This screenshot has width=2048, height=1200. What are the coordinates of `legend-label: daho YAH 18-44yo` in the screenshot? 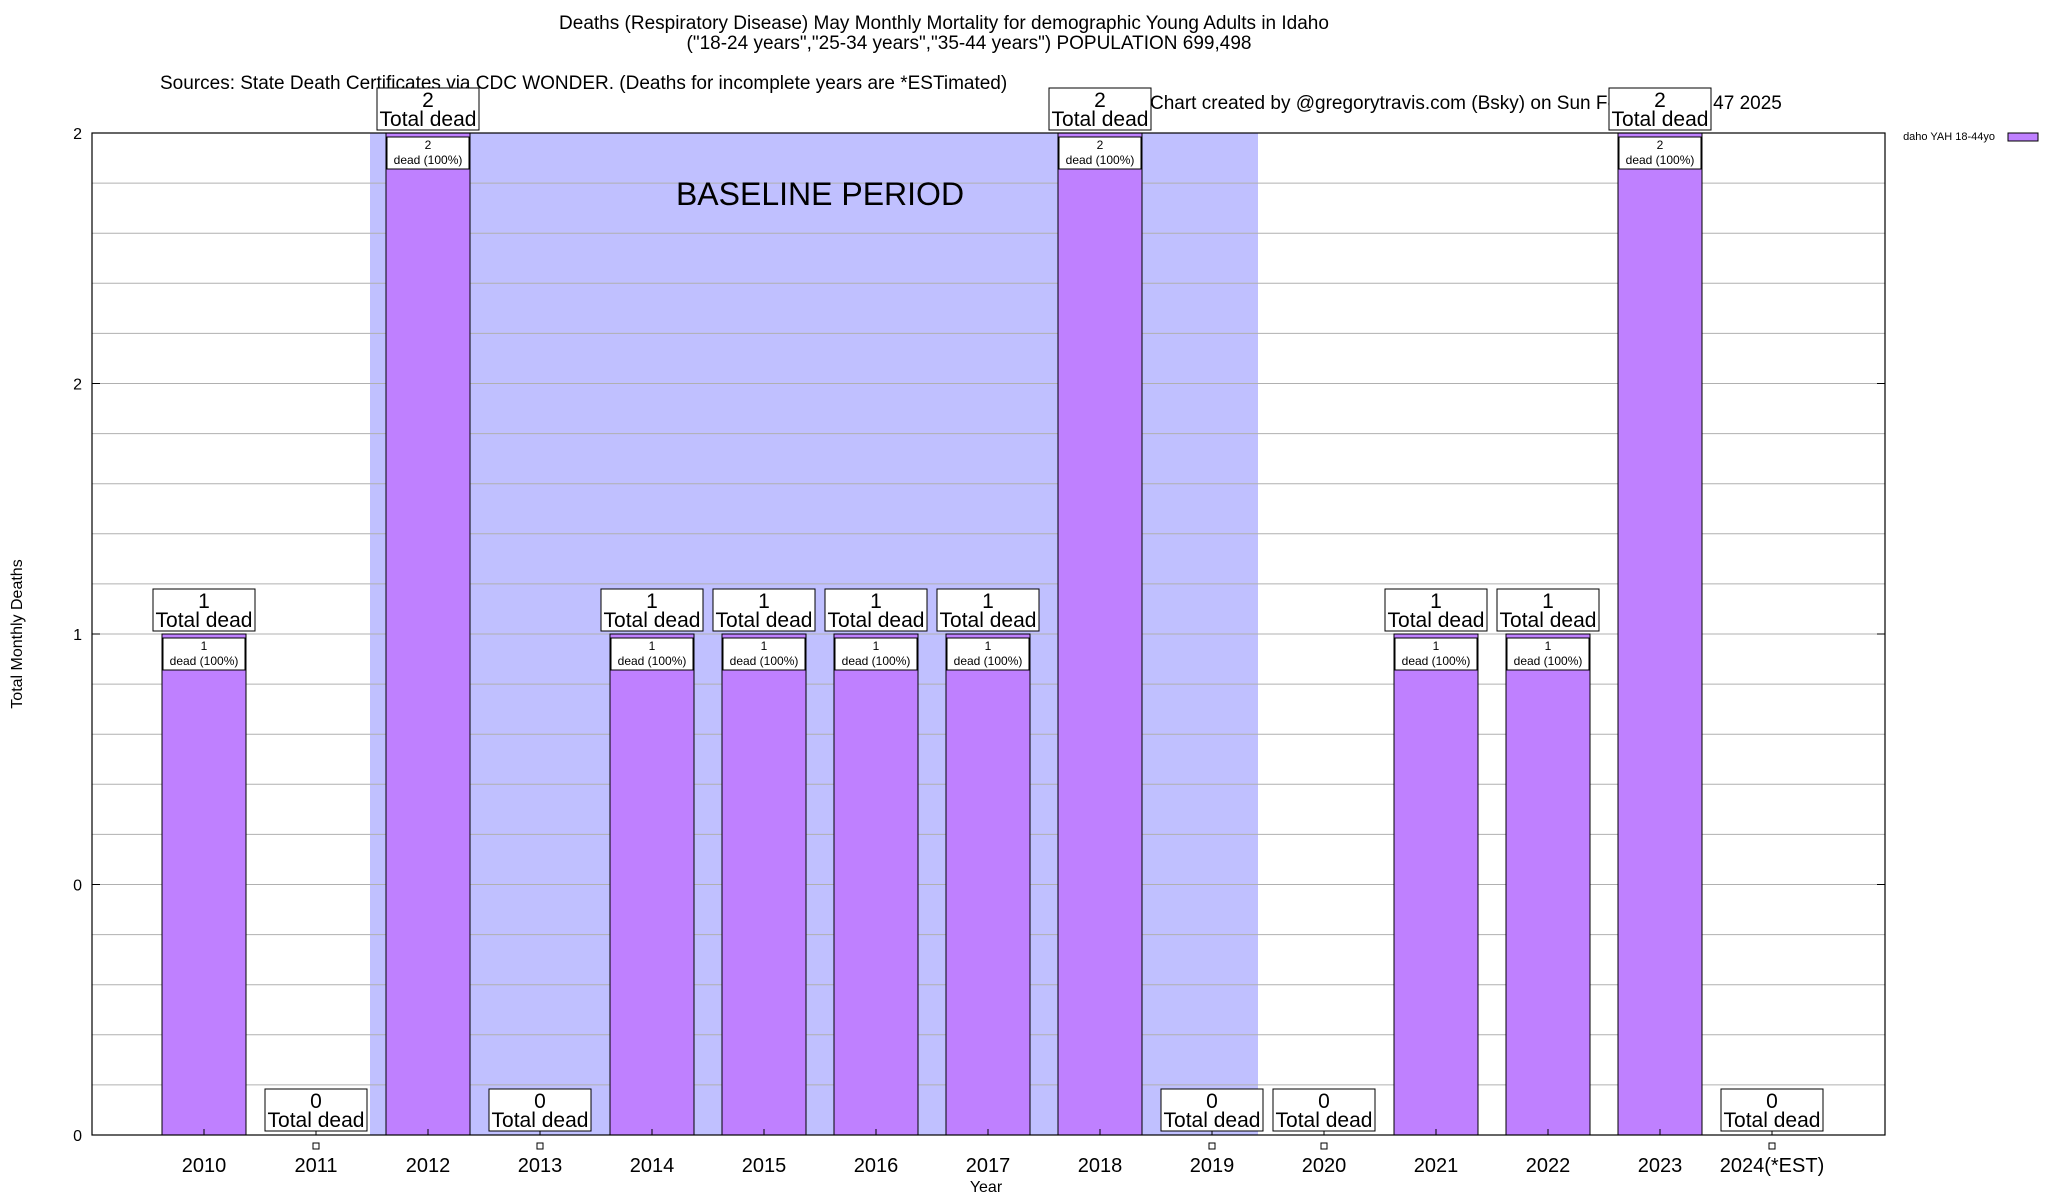 It's located at (1949, 137).